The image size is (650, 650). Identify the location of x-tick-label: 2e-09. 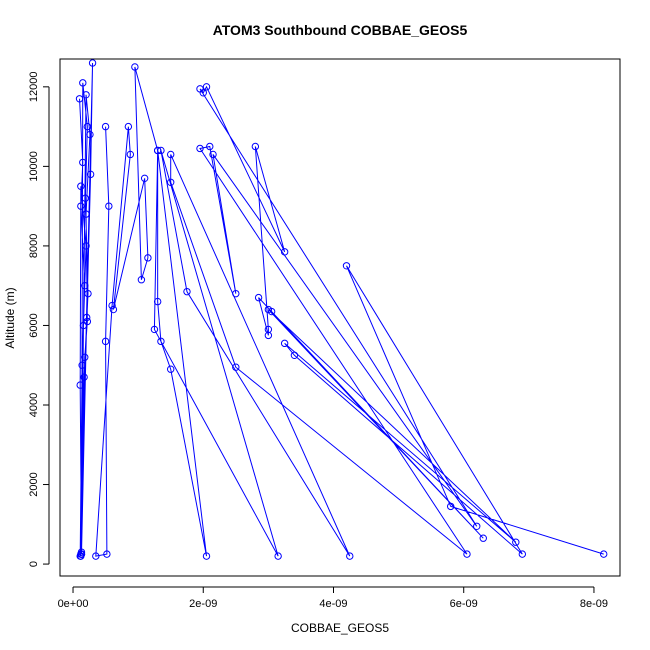
(203, 604).